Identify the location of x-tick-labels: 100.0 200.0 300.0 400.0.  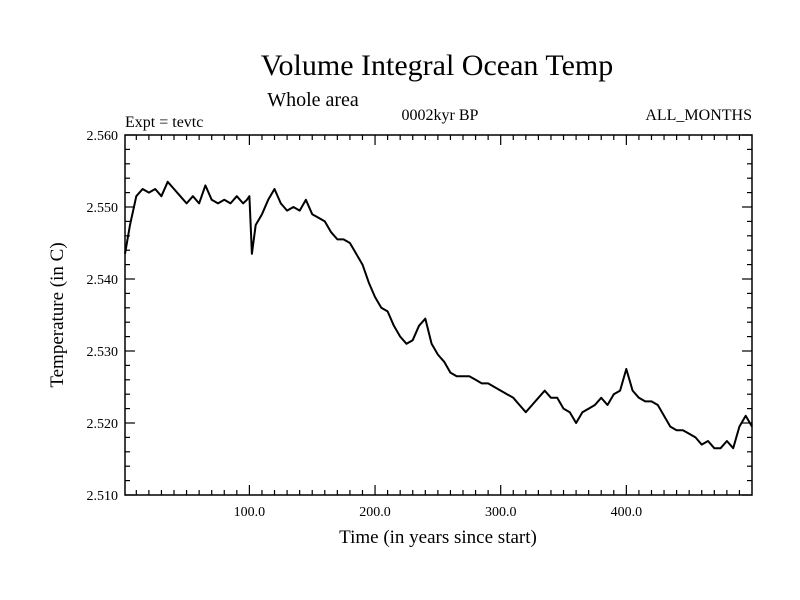
(438, 512).